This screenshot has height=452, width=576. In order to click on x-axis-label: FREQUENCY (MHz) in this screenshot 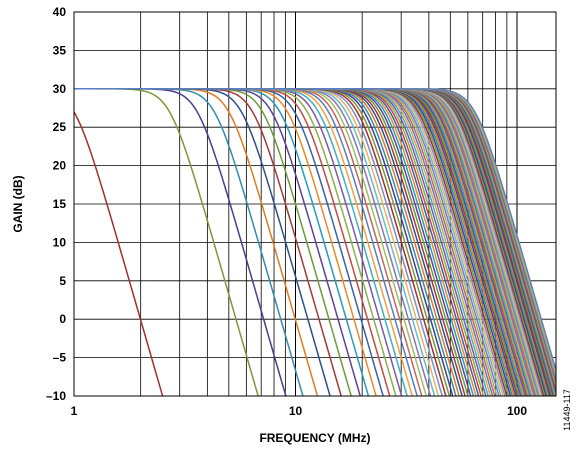, I will do `click(314, 438)`.